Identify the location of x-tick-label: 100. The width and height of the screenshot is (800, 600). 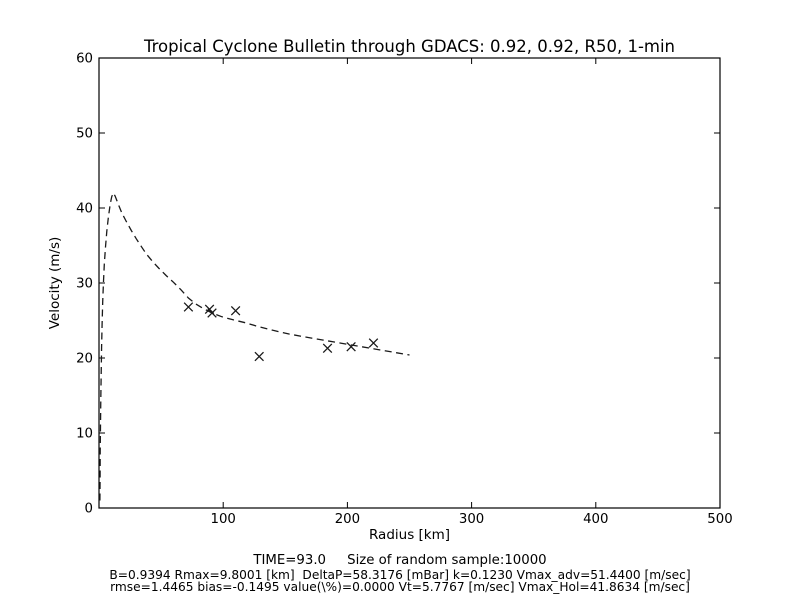
(223, 519).